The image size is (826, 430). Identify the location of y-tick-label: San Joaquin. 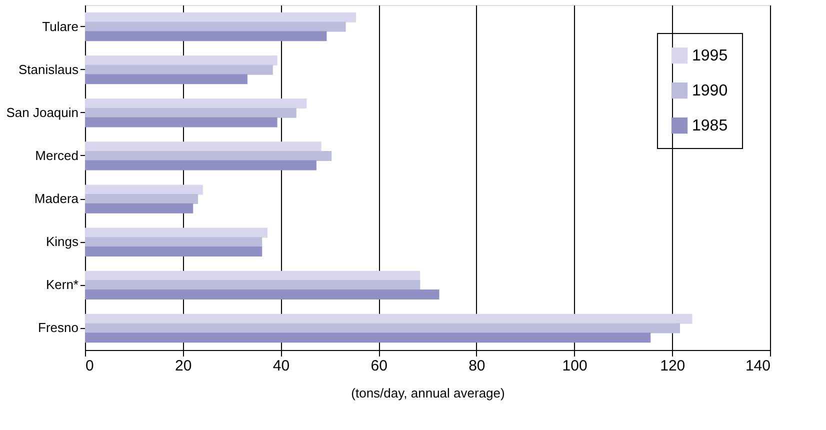
(42, 112).